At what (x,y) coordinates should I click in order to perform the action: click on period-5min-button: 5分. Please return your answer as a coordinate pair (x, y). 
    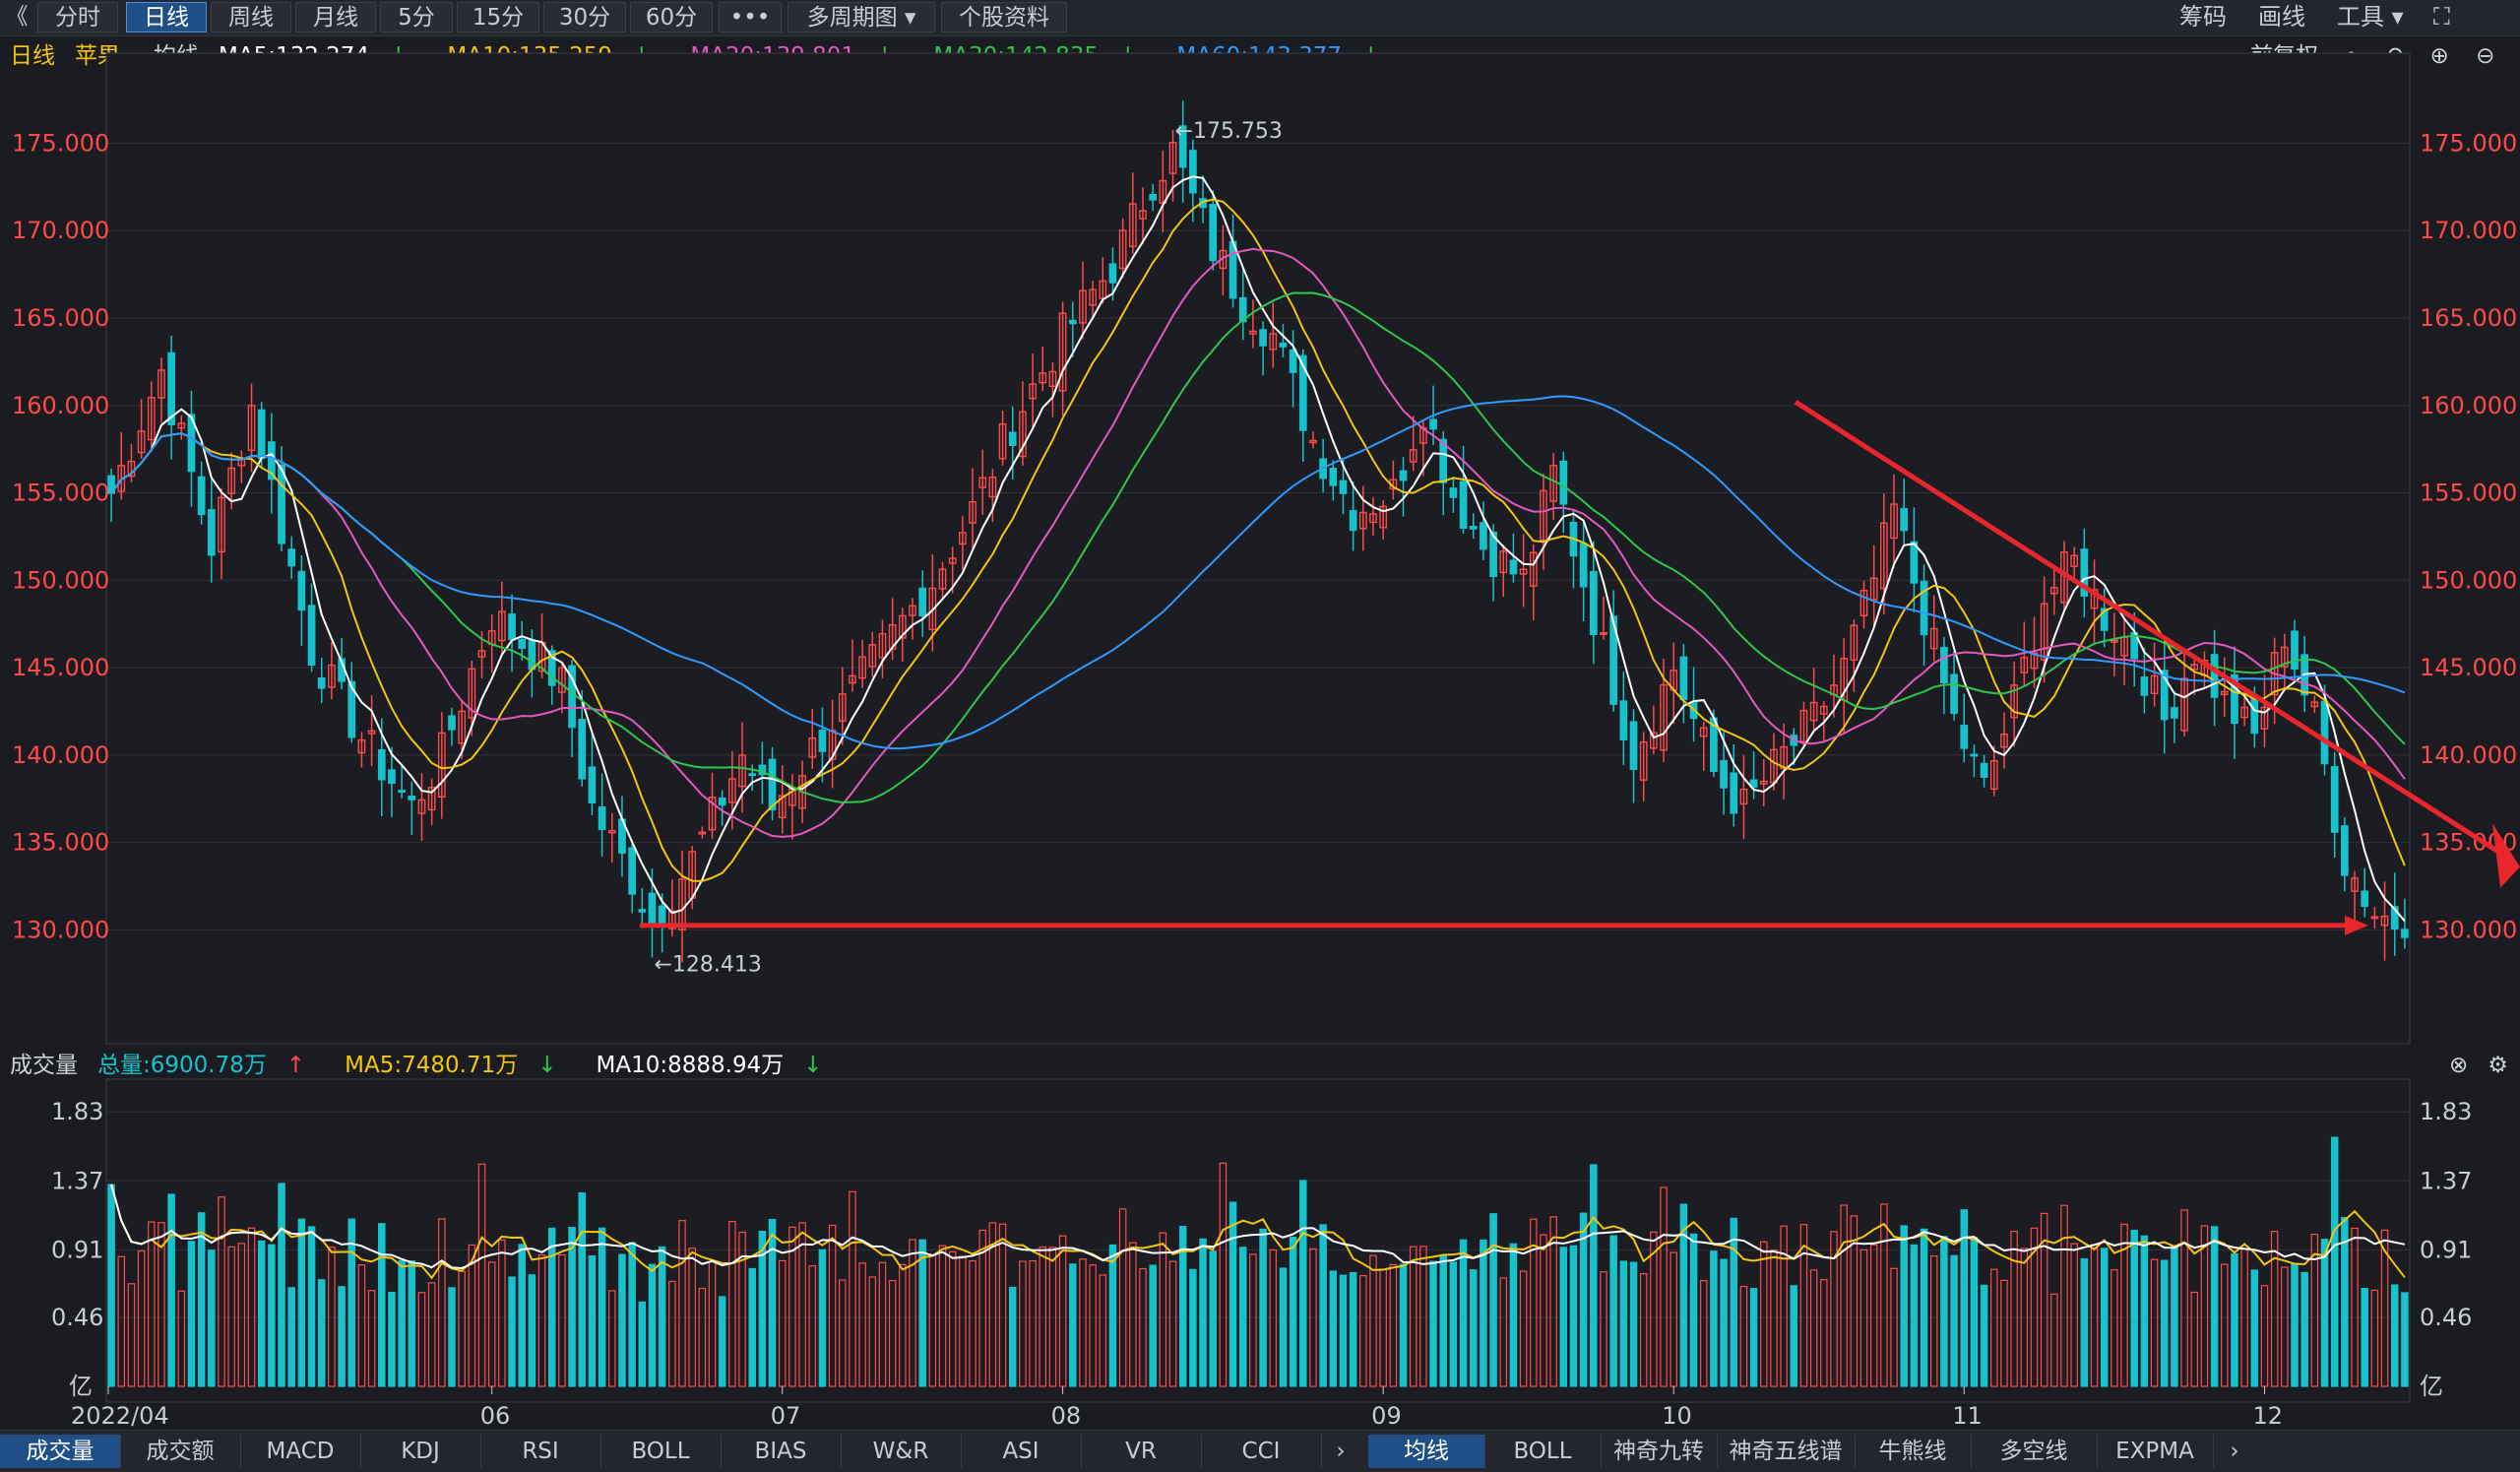
    Looking at the image, I should click on (416, 17).